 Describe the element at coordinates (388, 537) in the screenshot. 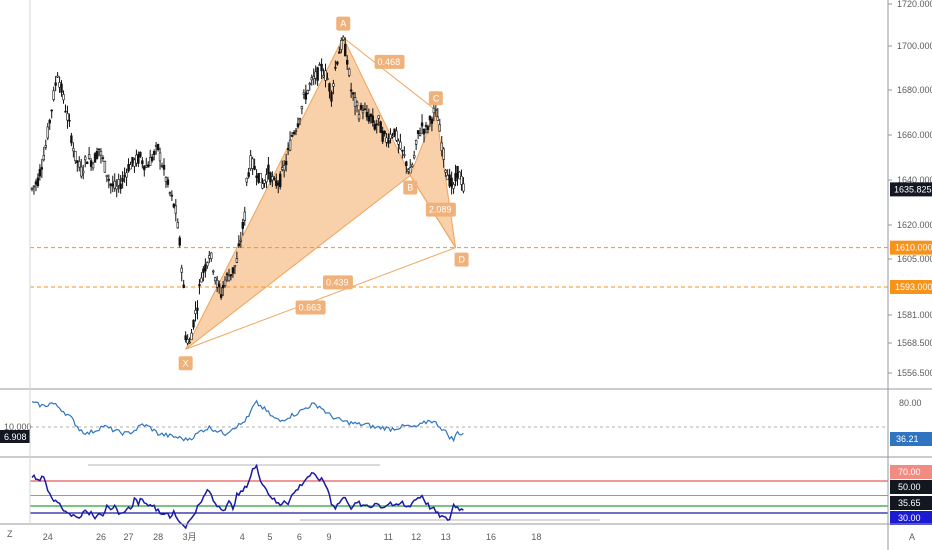

I see `time-tick-label: 11` at that location.